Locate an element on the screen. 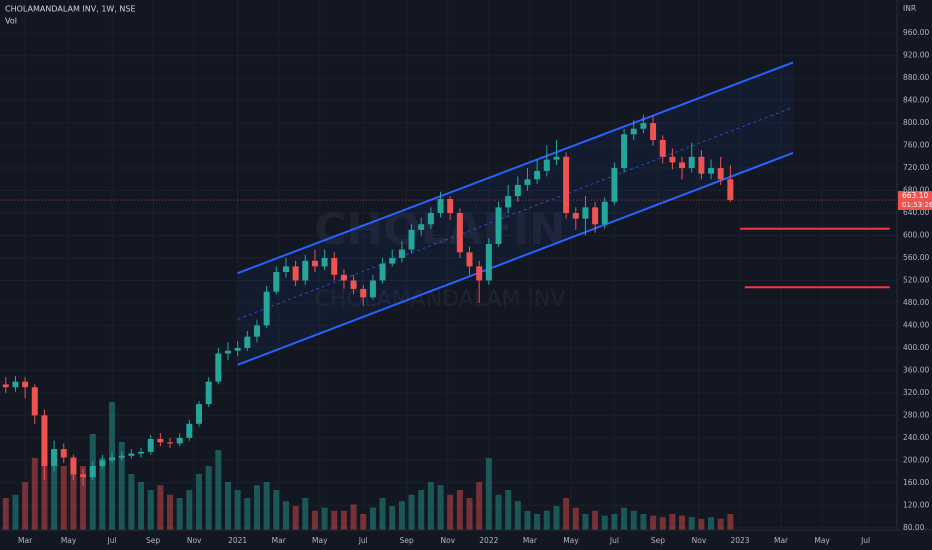 This screenshot has height=550, width=932. y-tick-label: 640.00 is located at coordinates (916, 212).